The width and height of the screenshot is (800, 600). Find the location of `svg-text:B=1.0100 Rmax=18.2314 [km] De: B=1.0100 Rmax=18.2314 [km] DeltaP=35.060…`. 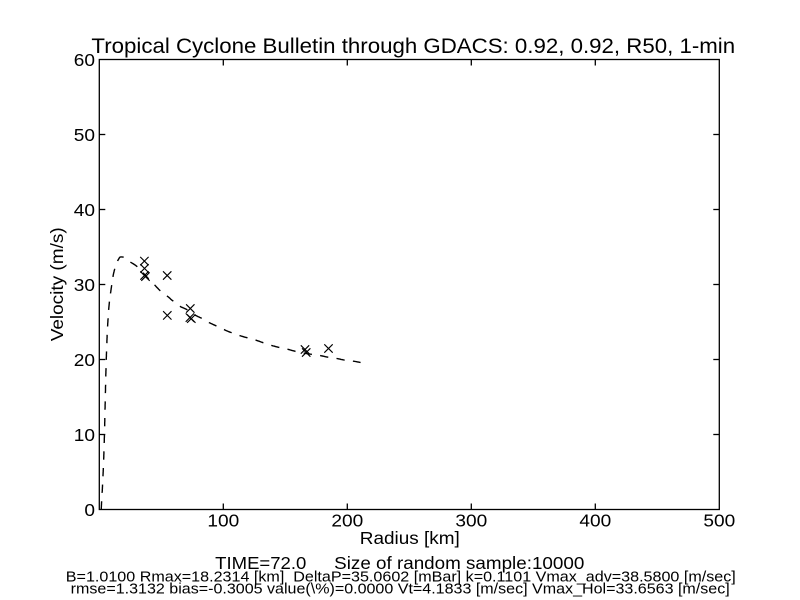

svg-text:B=1.0100 Rmax=18.2314 [km] De: B=1.0100 Rmax=18.2314 [km] DeltaP=35.060… is located at coordinates (401, 578).